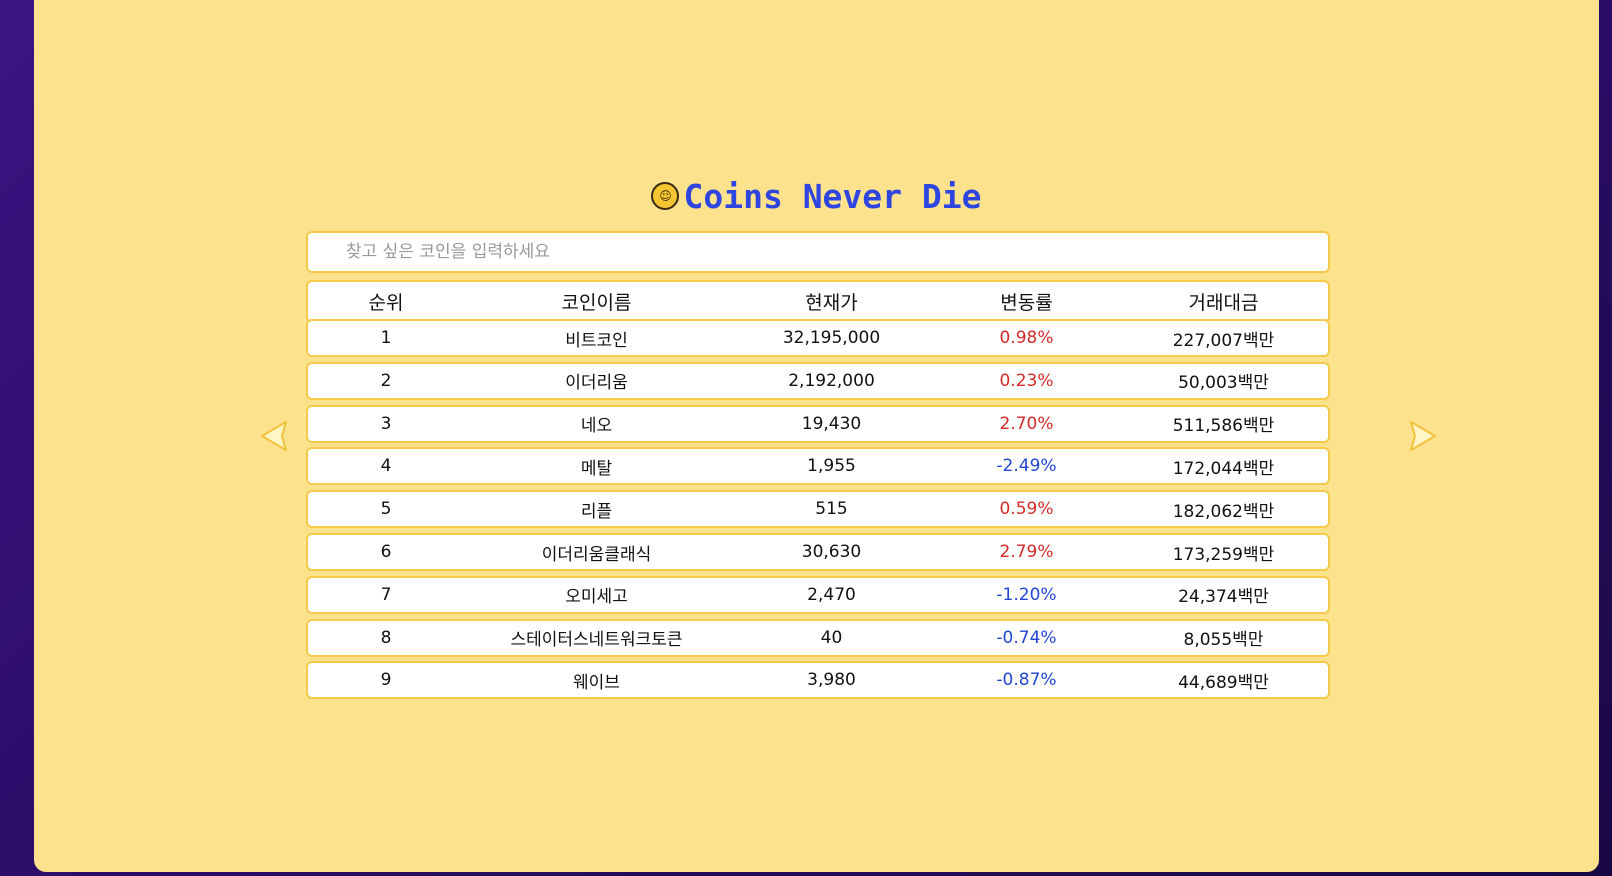 The image size is (1612, 876). I want to click on table-row: 3 네오 19,430 2.70% 511,586백만, so click(818, 423).